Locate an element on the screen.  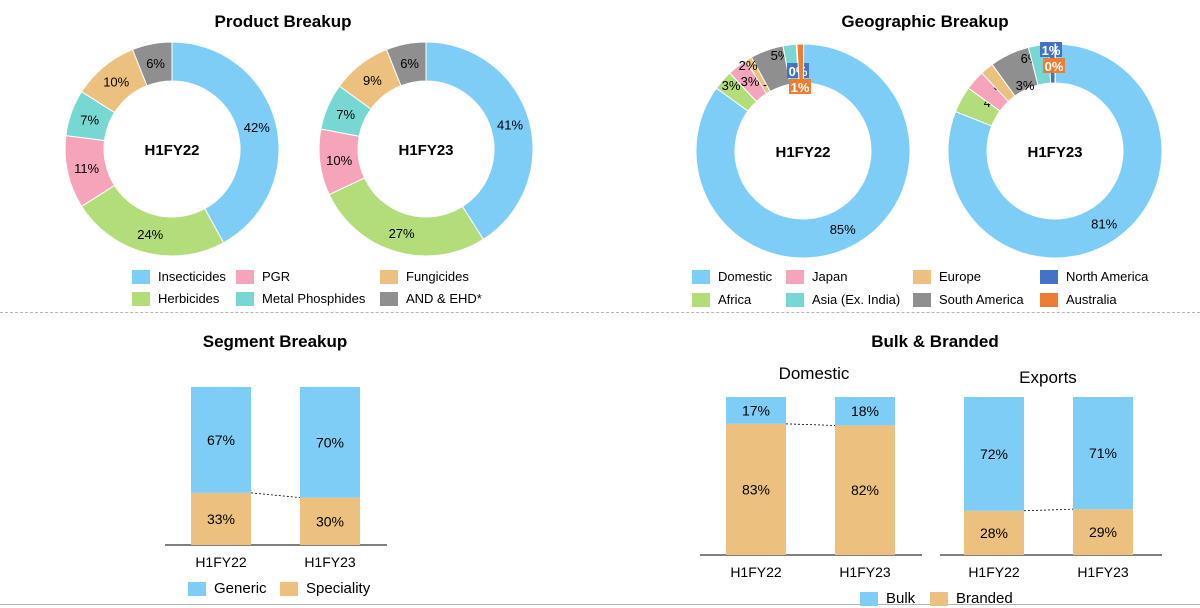
bar-branded-h1fy22 is located at coordinates (756, 489).